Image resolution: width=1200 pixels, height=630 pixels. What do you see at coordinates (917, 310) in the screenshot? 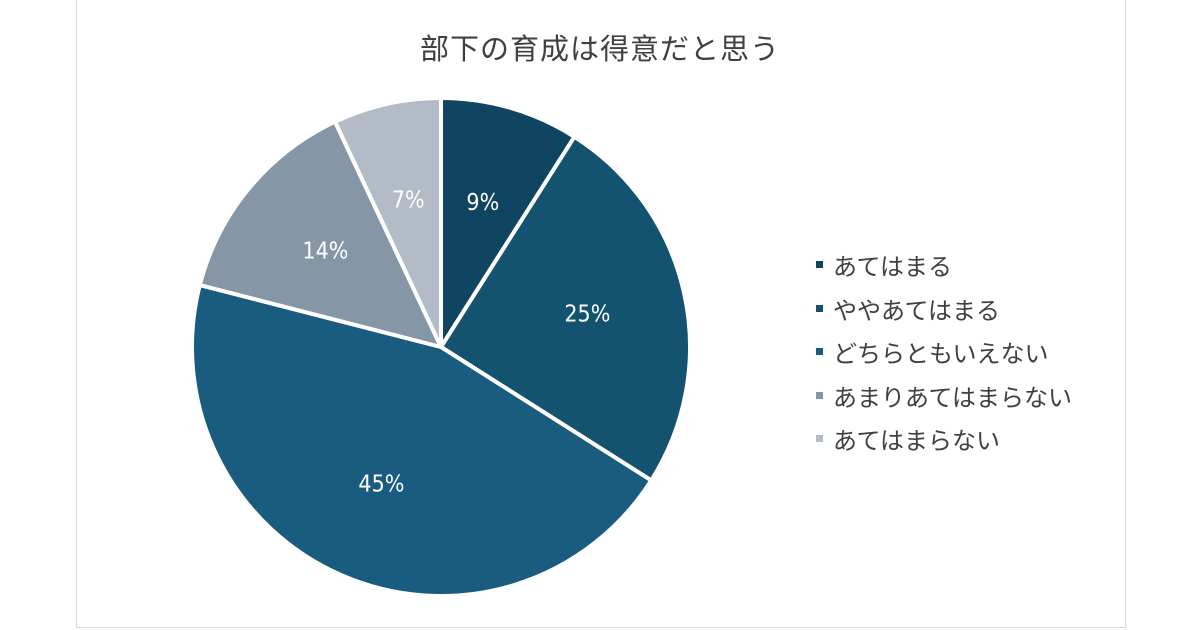
I see `legend-label-2: ややあてはまる` at bounding box center [917, 310].